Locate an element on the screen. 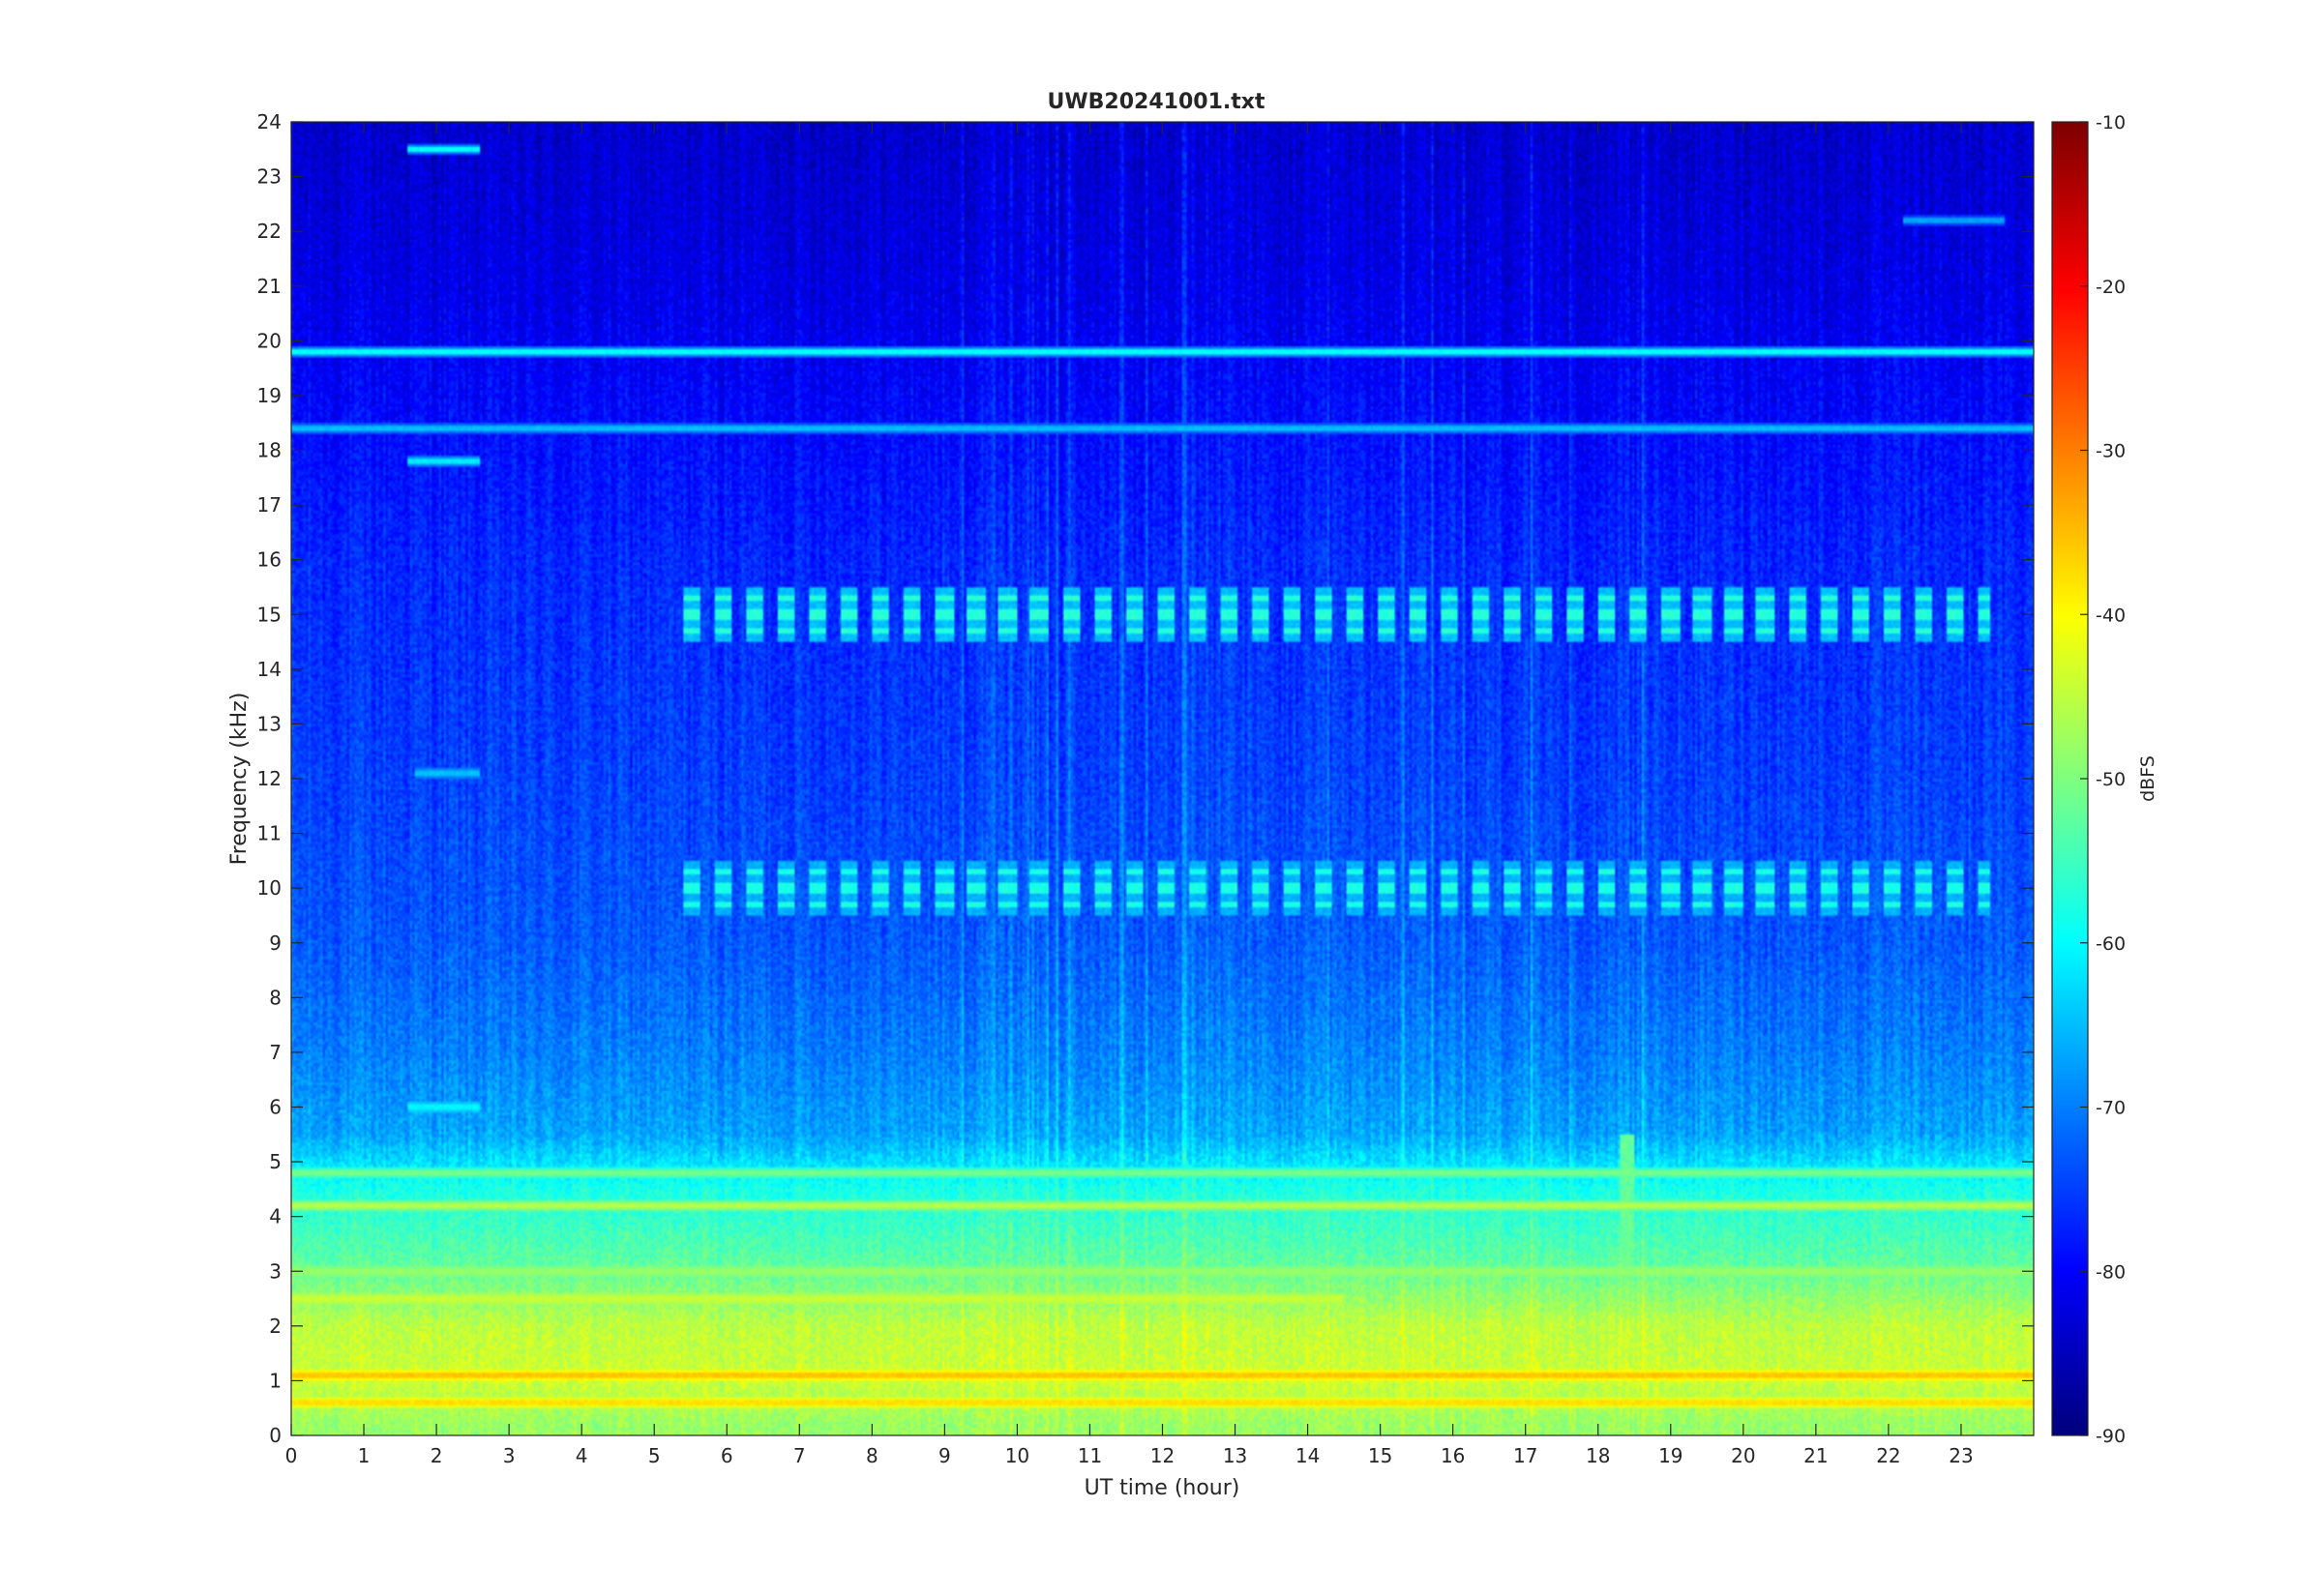 The image size is (2322, 1596). y-tick-label: 1 is located at coordinates (275, 1380).